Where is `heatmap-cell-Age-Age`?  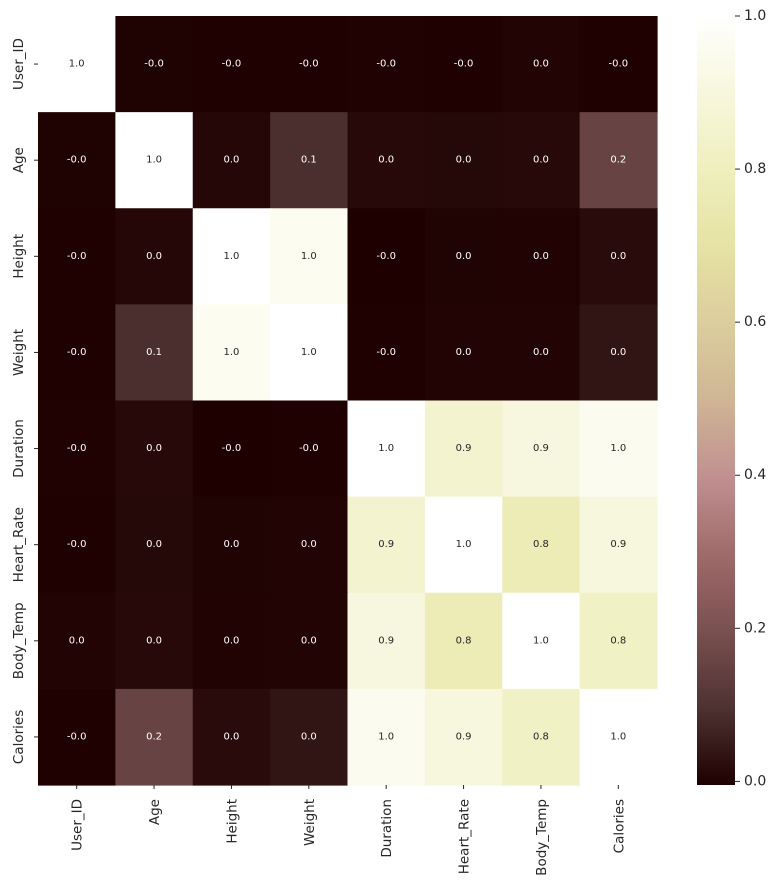
heatmap-cell-Age-Age is located at coordinates (154, 160).